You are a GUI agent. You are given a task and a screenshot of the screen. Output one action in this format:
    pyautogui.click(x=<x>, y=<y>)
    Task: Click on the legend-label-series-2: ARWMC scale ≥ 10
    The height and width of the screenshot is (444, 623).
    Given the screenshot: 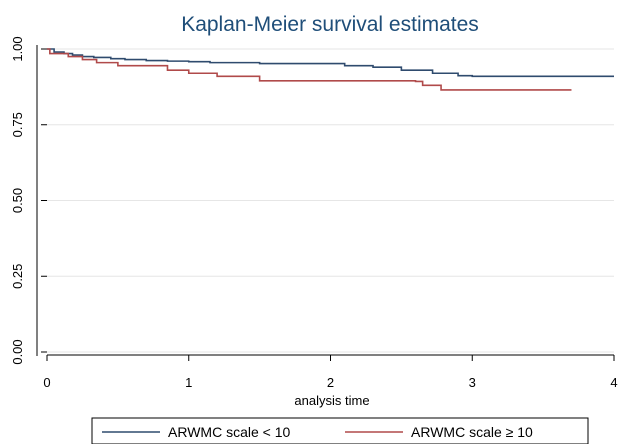 What is the action you would take?
    pyautogui.click(x=472, y=432)
    